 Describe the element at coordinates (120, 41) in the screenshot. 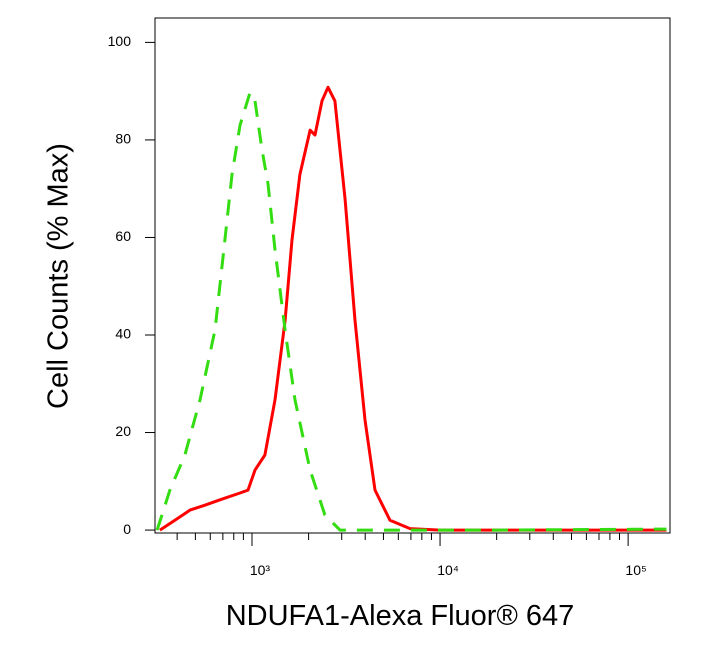

I see `y-tick-label: 100` at that location.